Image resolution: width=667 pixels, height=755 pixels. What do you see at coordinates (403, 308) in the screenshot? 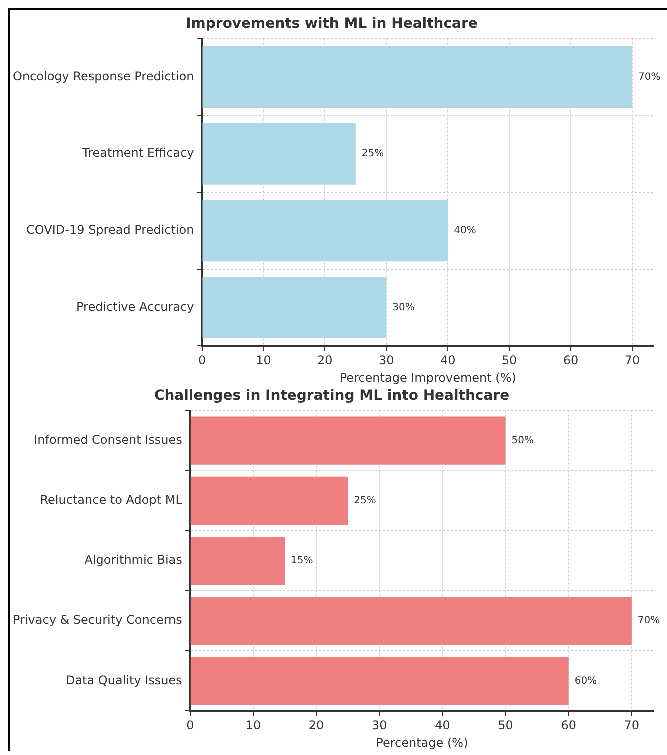
I see `data-label: 30%` at bounding box center [403, 308].